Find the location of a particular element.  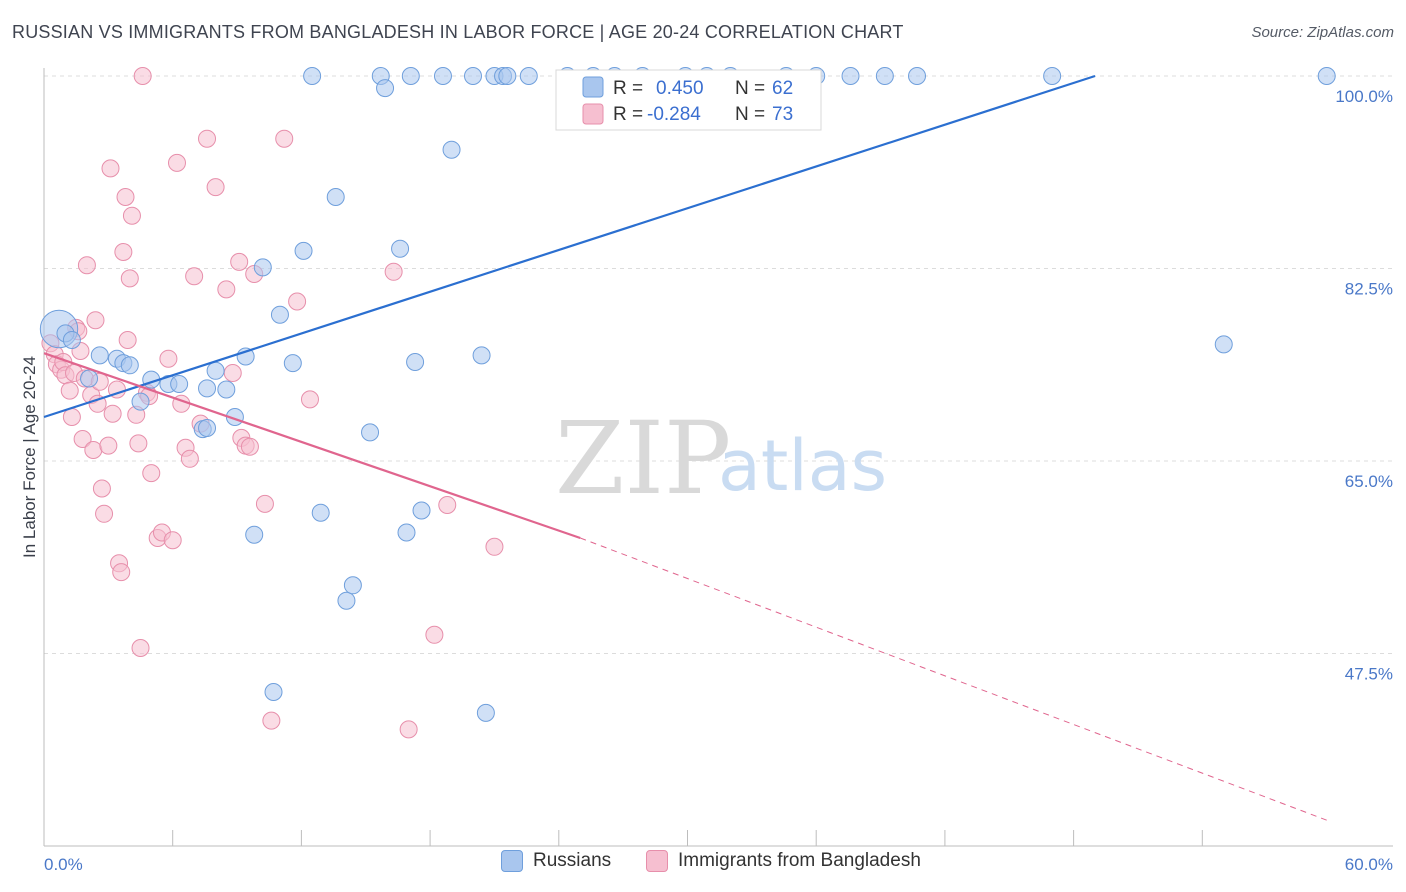

legend-n-label-1: N = is located at coordinates (750, 88).